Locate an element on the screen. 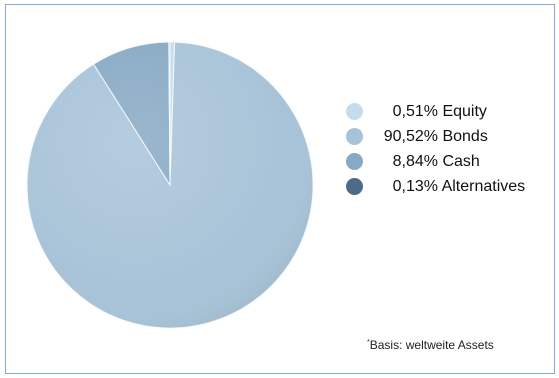 The width and height of the screenshot is (559, 378). legend-label-alternatives: Alternatives is located at coordinates (483, 186).